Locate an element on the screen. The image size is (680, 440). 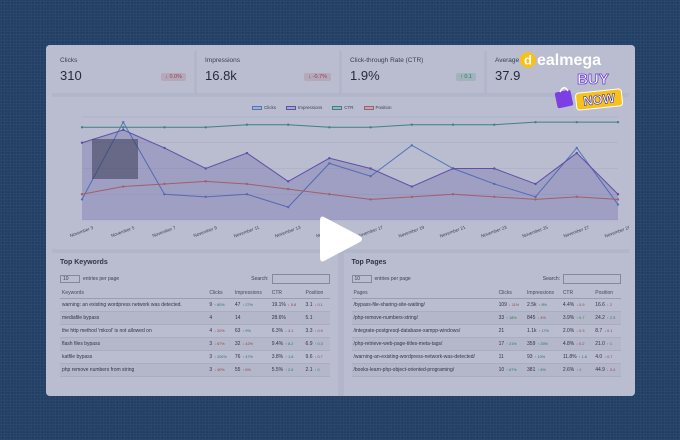
delta-badge: ↑ 8% is located at coordinates (542, 305).